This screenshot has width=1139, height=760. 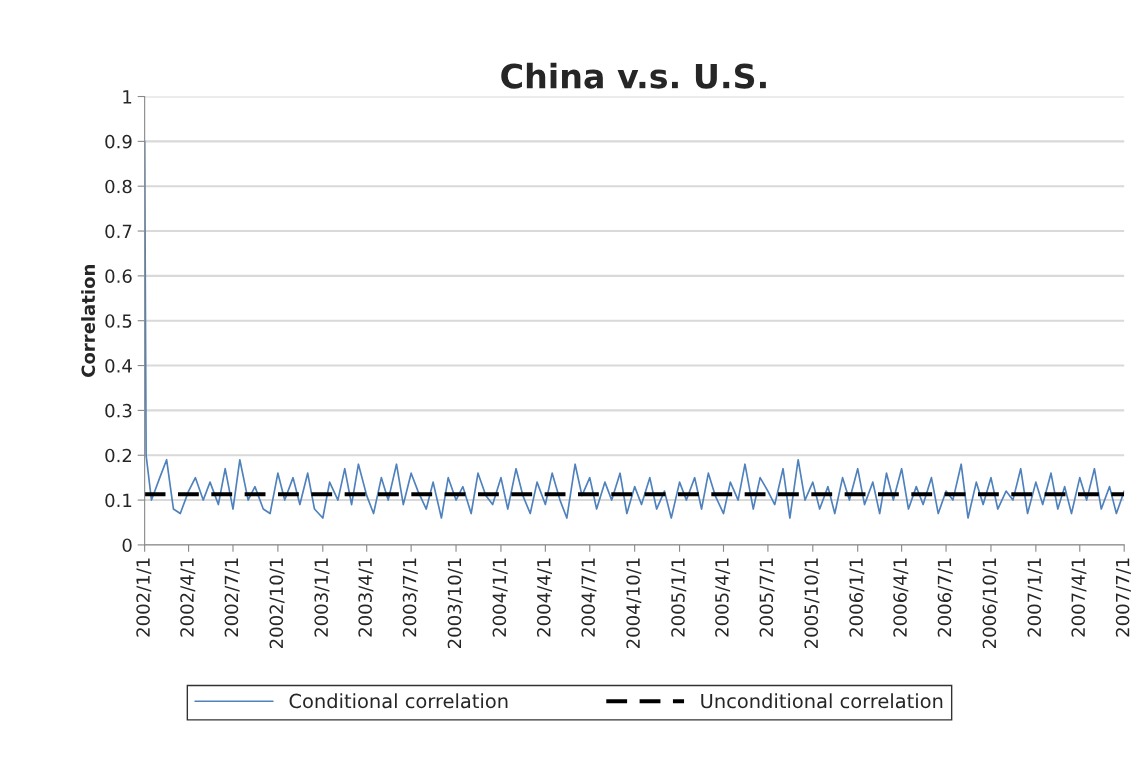 I want to click on y-tick-label: 0.2, so click(x=118, y=455).